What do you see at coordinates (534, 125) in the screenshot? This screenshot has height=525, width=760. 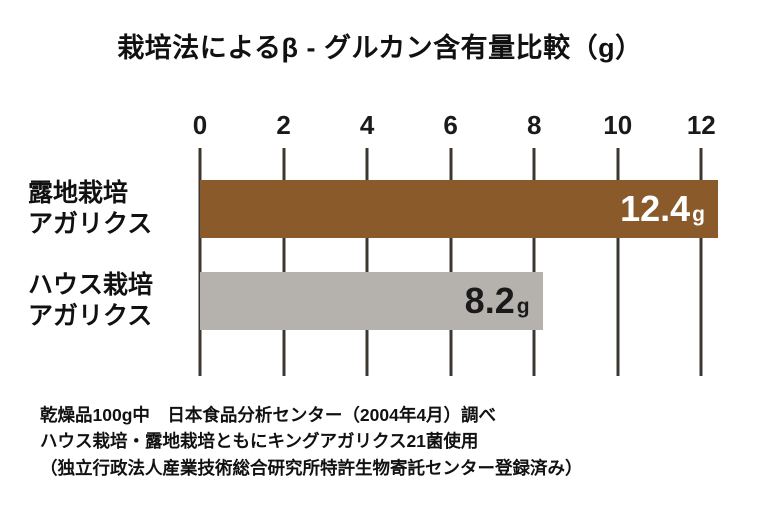 I see `x-tick-label: 8` at bounding box center [534, 125].